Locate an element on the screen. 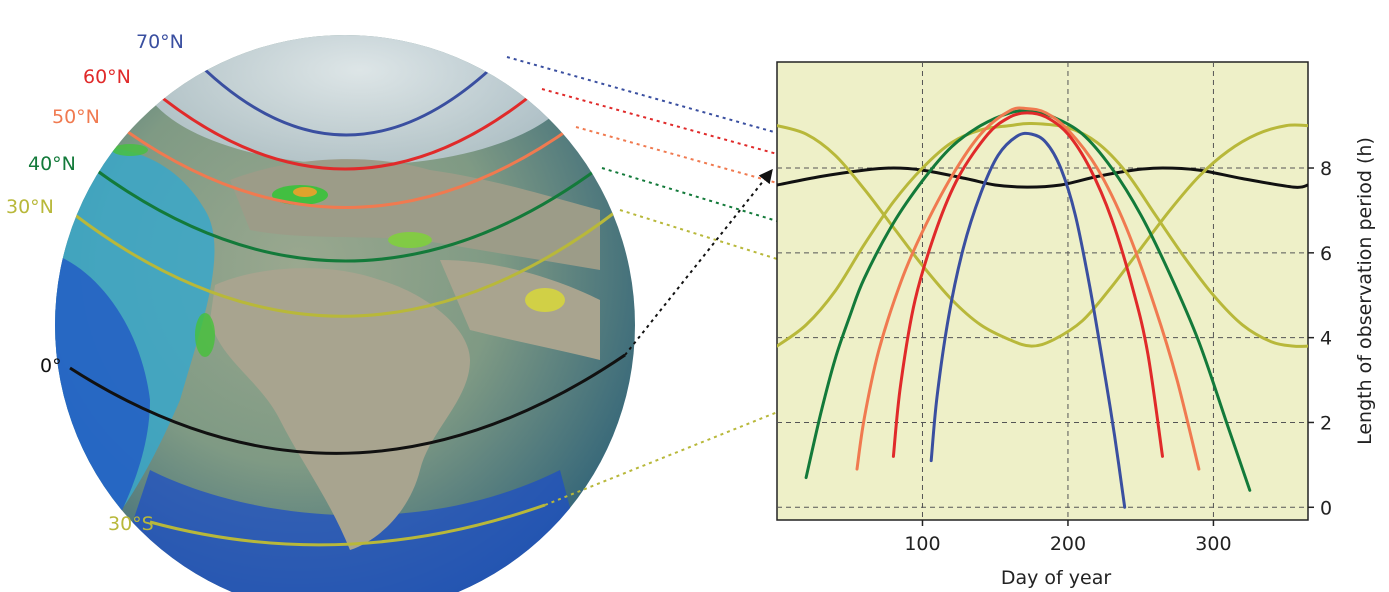  x-tick-label: 100 is located at coordinates (922, 544).